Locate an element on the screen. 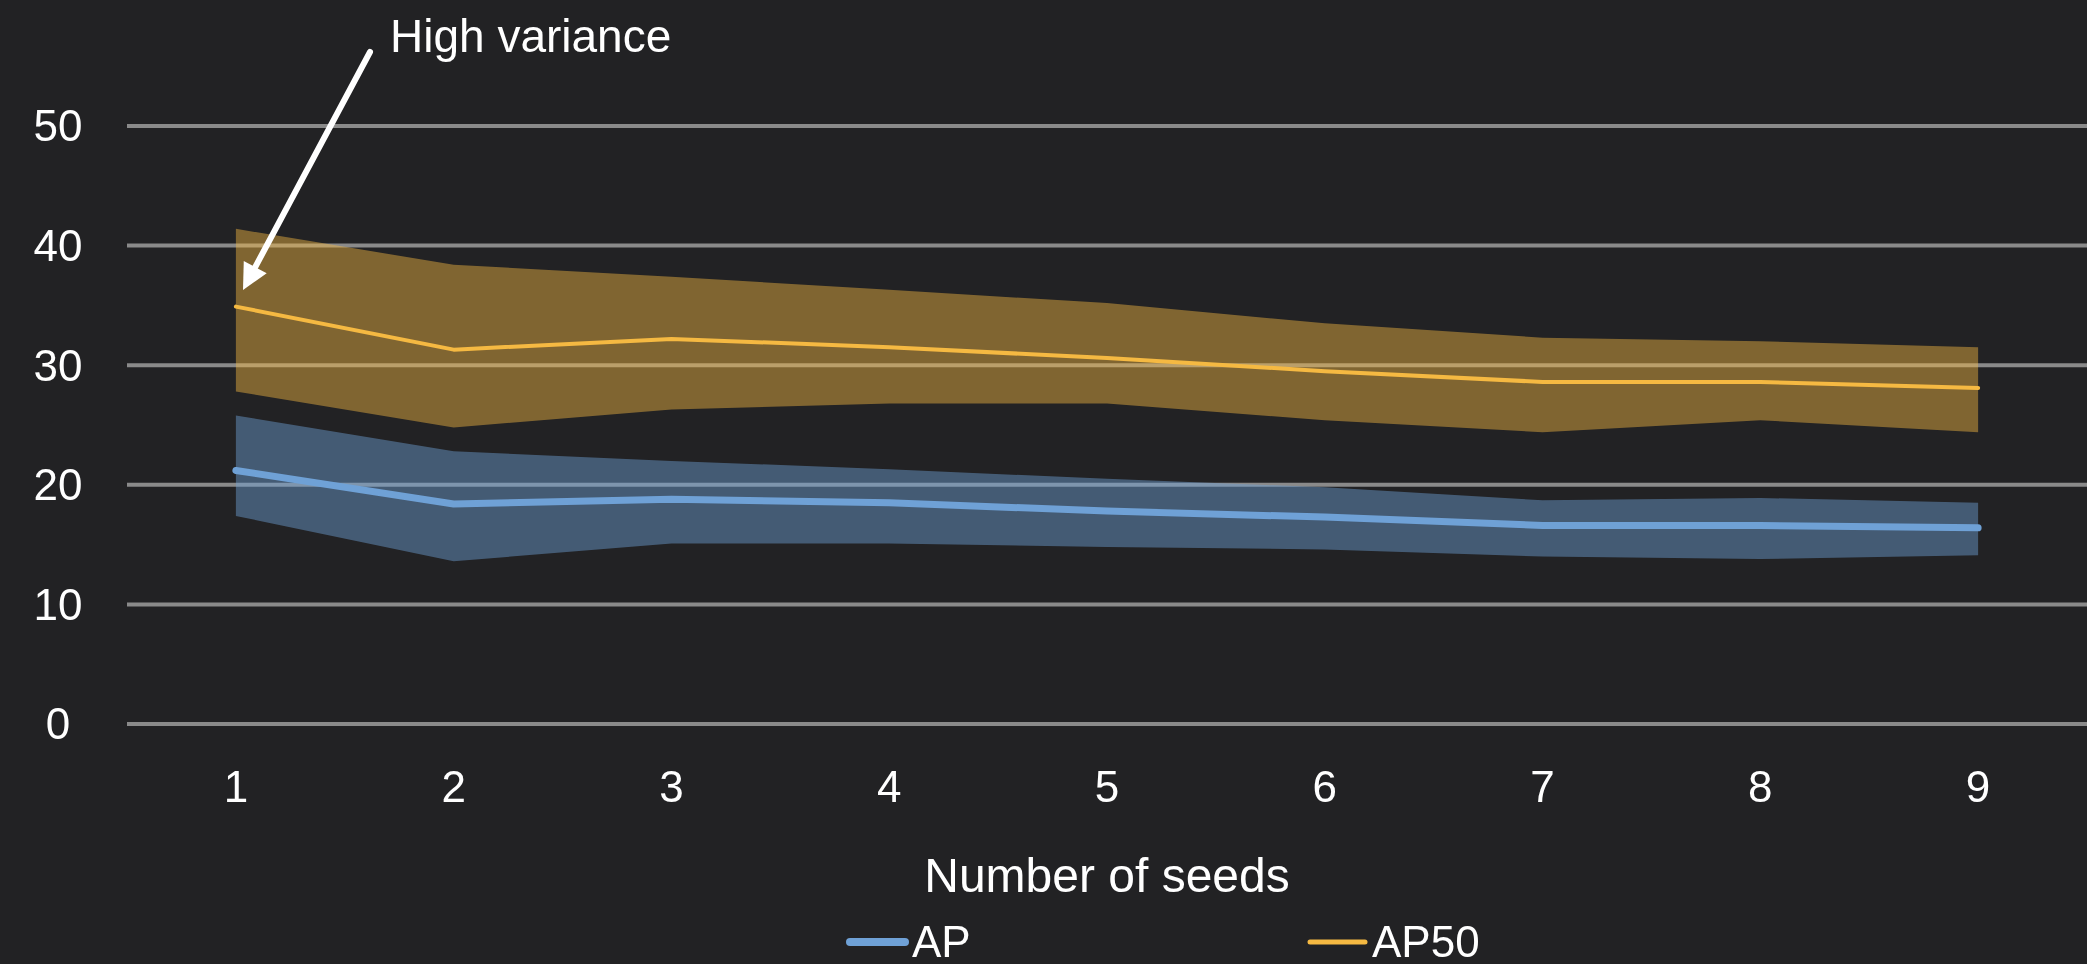  y-tick-label: 0 is located at coordinates (58, 724).